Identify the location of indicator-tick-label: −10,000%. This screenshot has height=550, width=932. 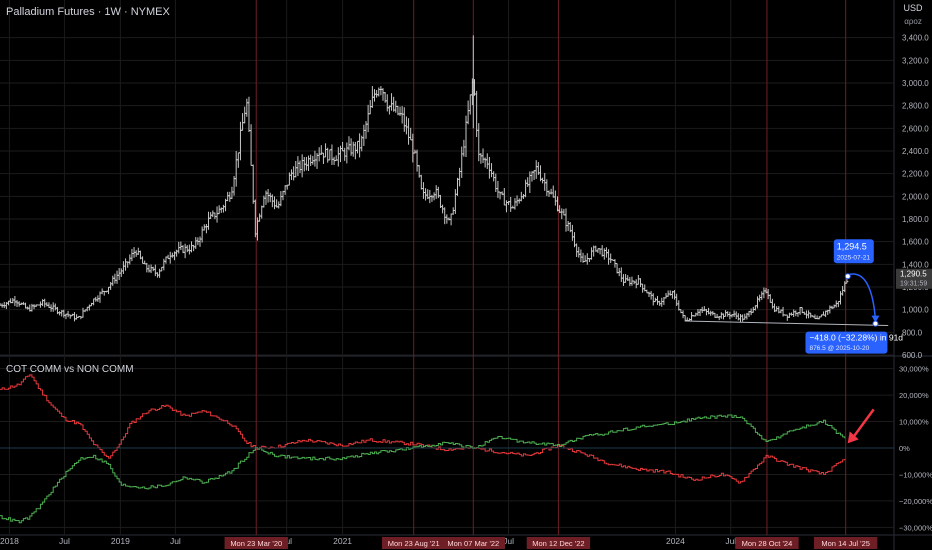
(915, 474).